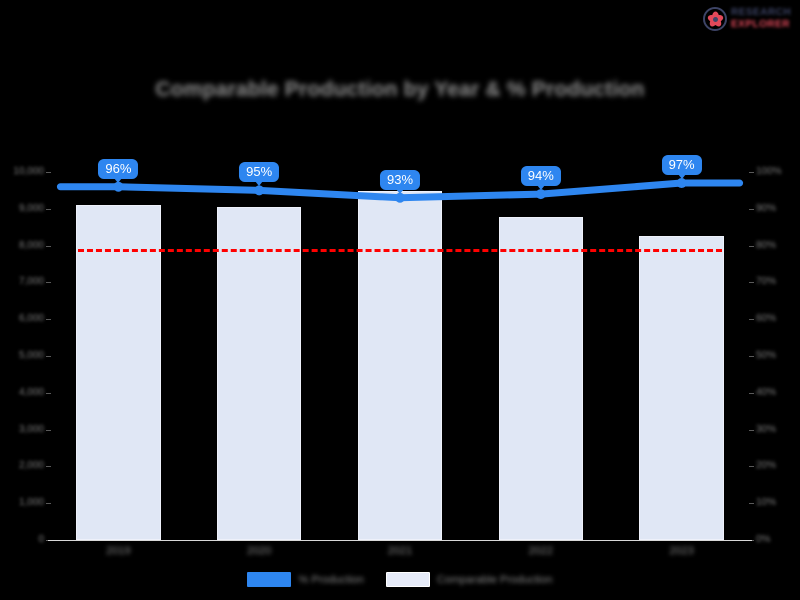 The width and height of the screenshot is (800, 600). I want to click on right-axis-tick-label: 30%, so click(766, 429).